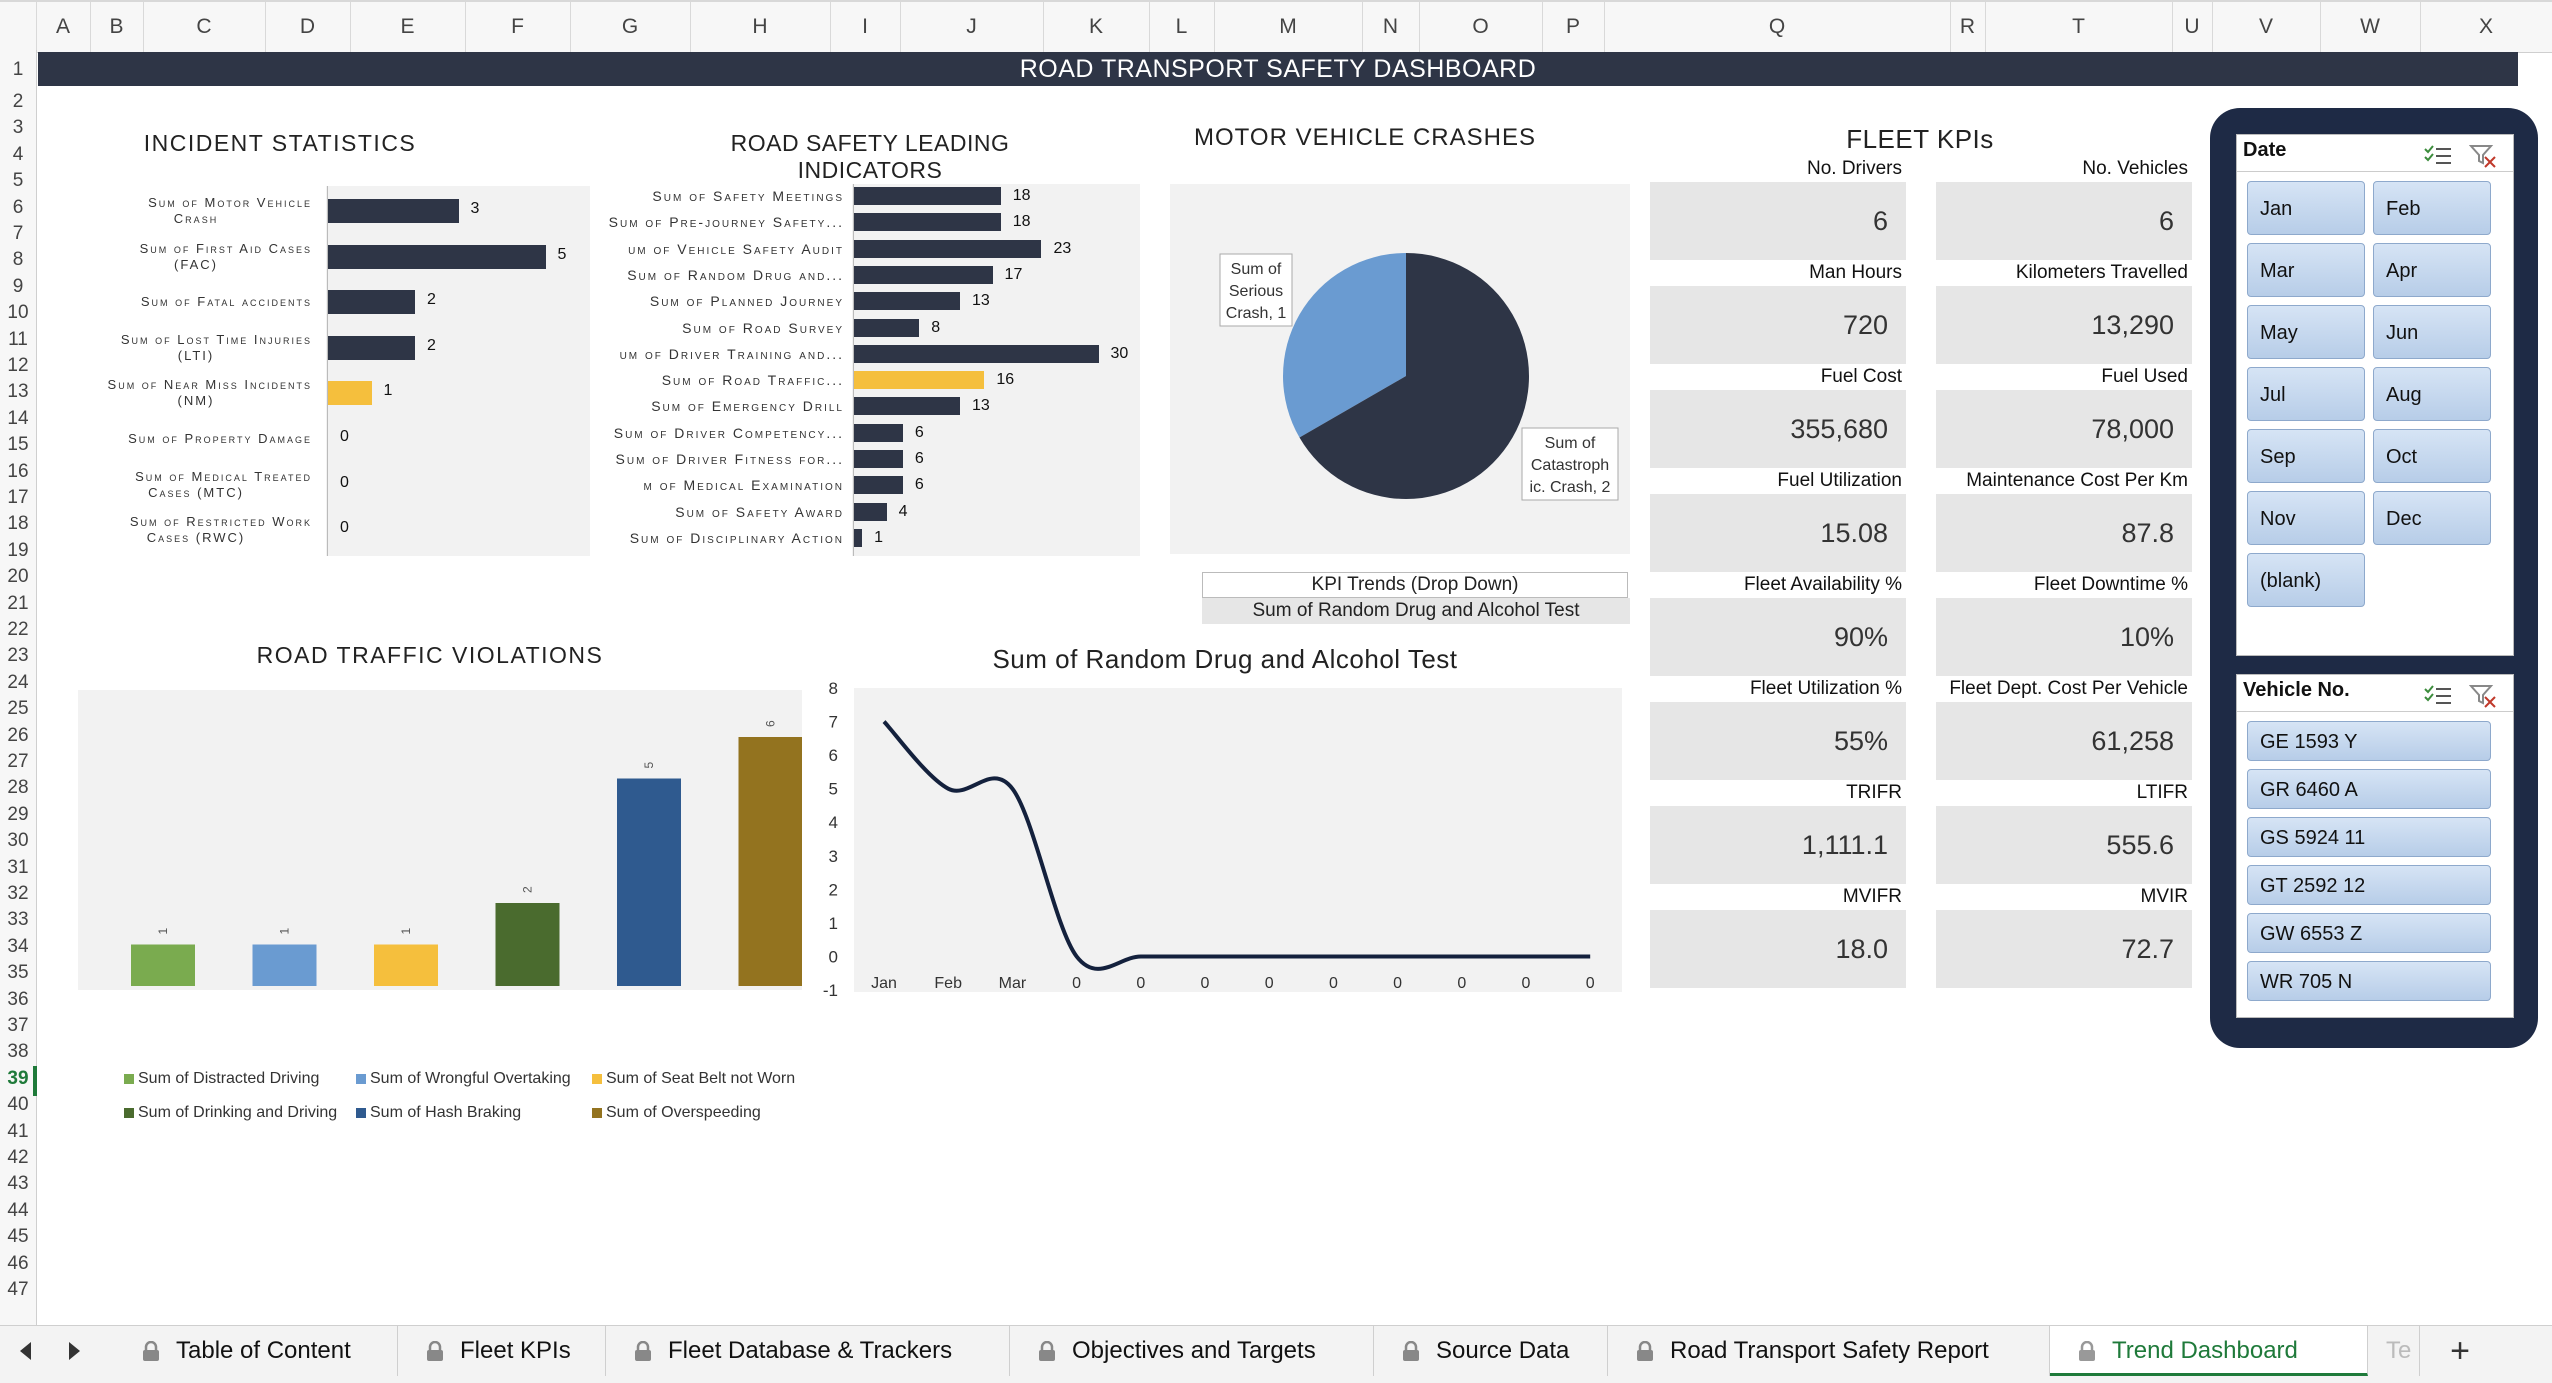  I want to click on sheet-tab: Source Data, so click(1491, 1351).